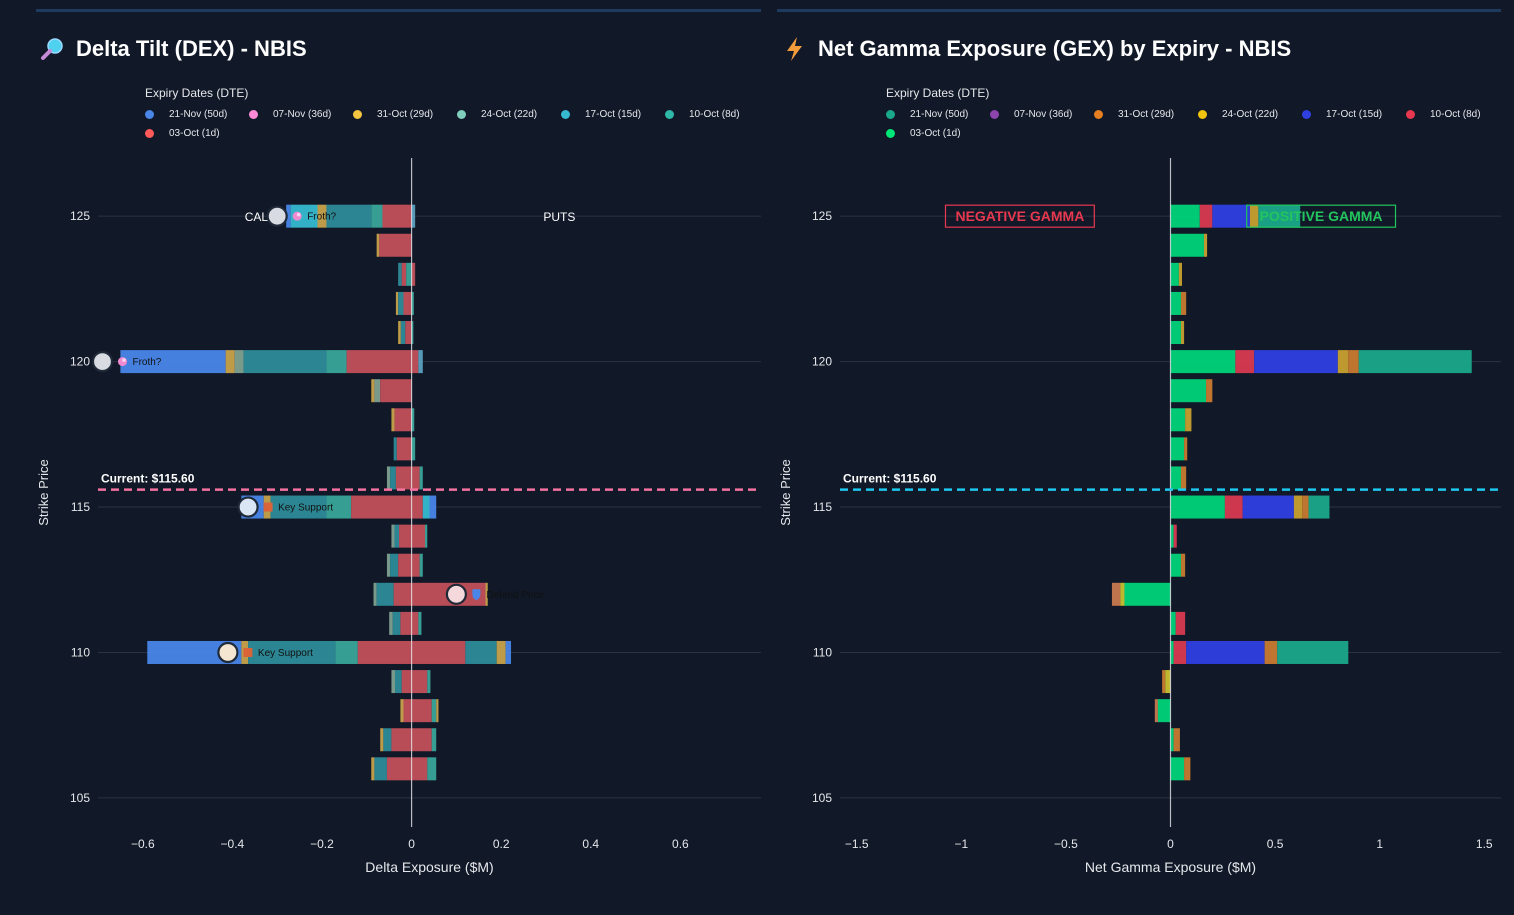  I want to click on region-label: NEGATIVE GAMMA, so click(1019, 216).